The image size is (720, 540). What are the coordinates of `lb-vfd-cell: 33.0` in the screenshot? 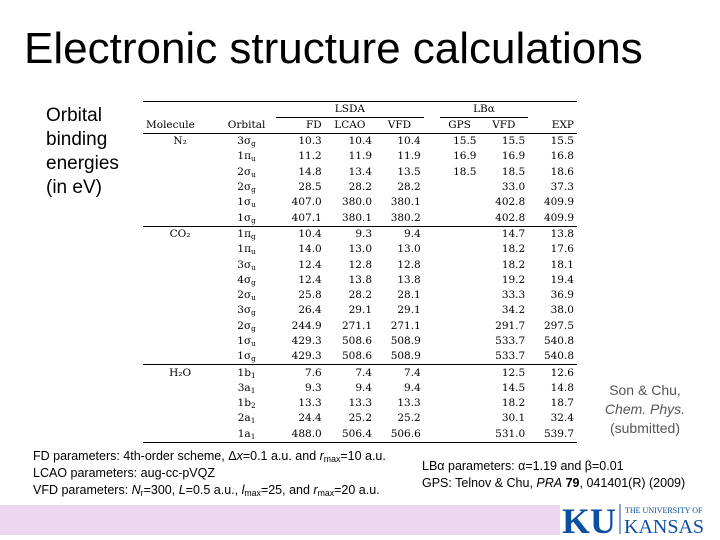 It's located at (513, 187).